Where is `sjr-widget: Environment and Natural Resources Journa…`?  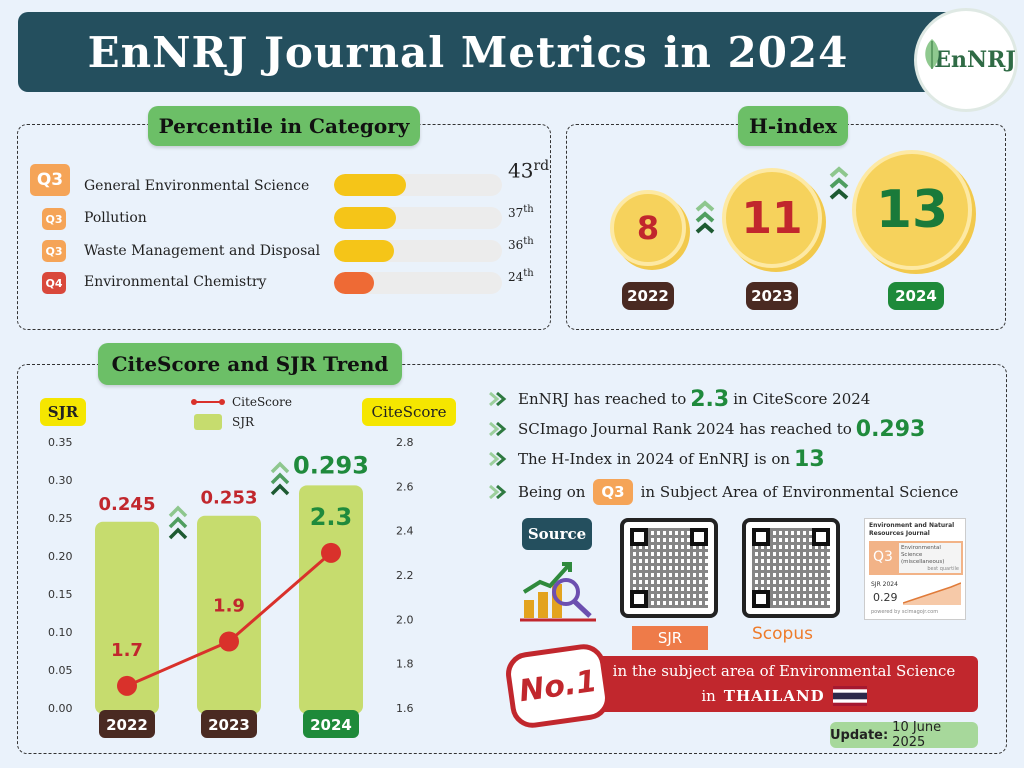
sjr-widget: Environment and Natural Resources Journa… is located at coordinates (915, 569).